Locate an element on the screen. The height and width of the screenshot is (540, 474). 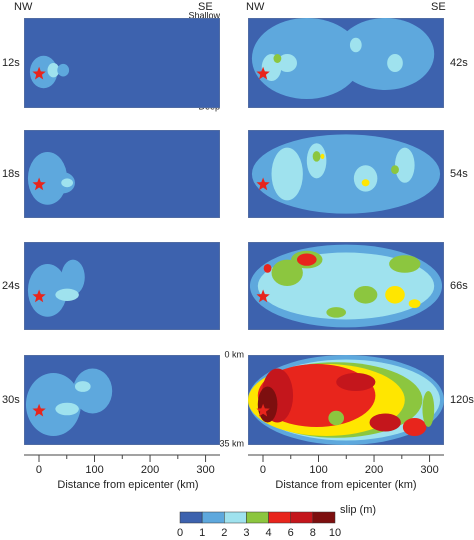
colorbar-tick-label: 0 is located at coordinates (180, 533).